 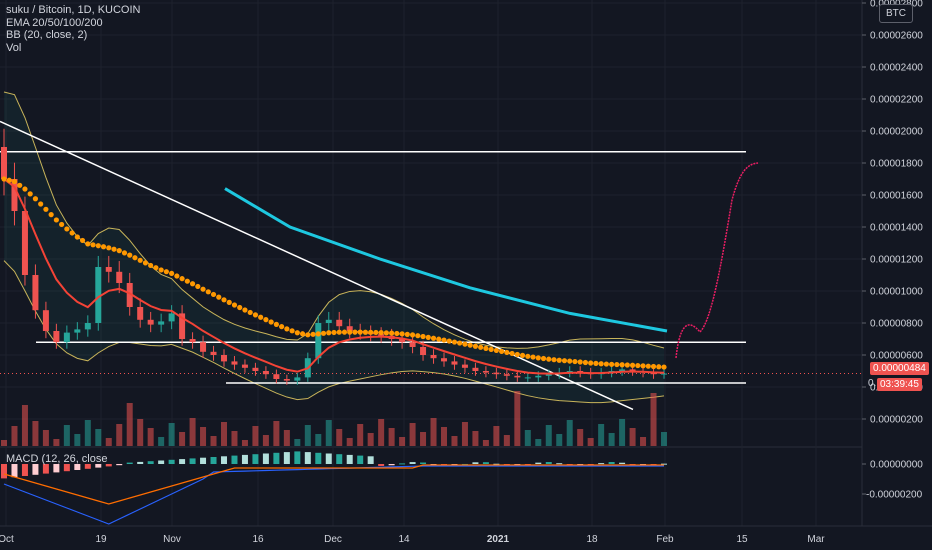 What do you see at coordinates (466, 535) in the screenshot?
I see `time-axis: Oct 19 Nov 16 Dec 14 2021 18 Feb 15 Mar` at bounding box center [466, 535].